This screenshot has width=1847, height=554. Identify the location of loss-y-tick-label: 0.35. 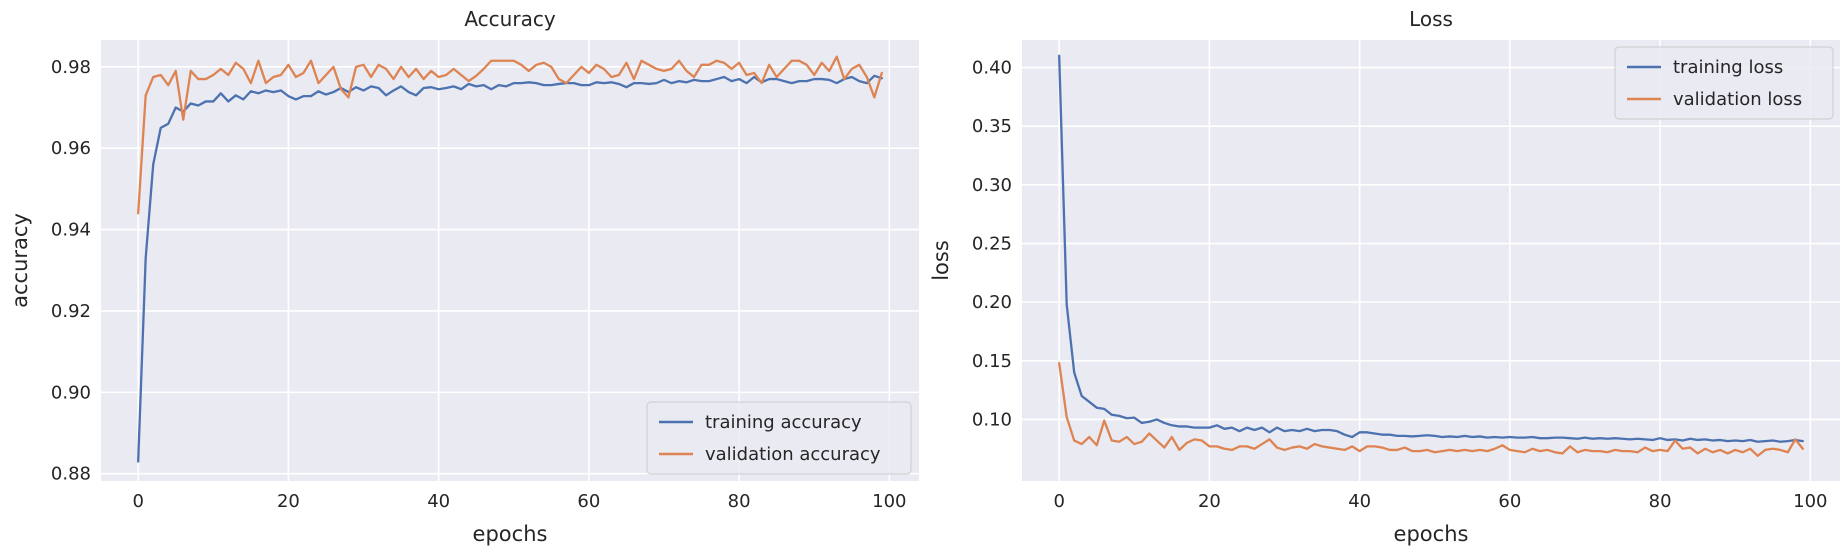
(992, 126).